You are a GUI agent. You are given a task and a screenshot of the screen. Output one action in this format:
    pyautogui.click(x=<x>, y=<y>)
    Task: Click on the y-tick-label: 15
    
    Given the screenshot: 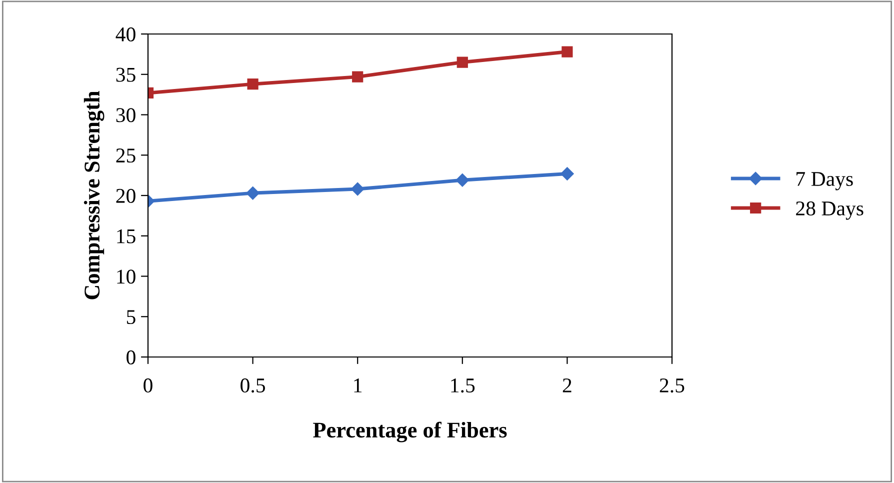 What is the action you would take?
    pyautogui.click(x=126, y=236)
    